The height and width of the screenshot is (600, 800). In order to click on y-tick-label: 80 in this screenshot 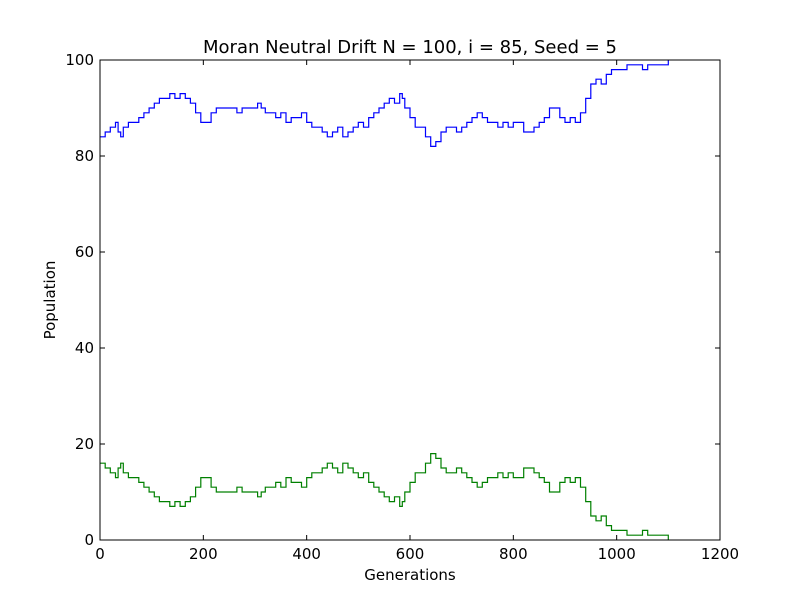, I will do `click(84, 156)`.